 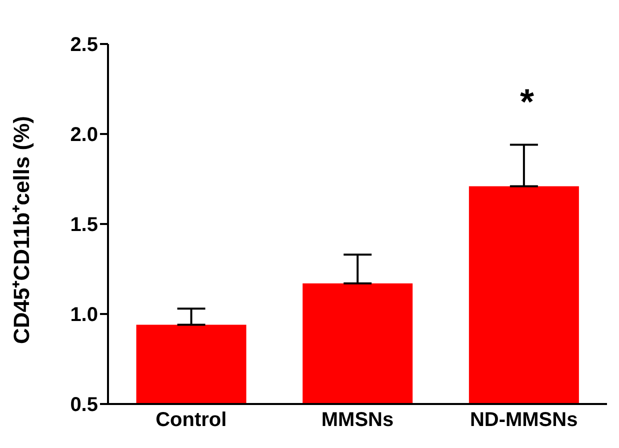 I want to click on x-tick-label: Control, so click(x=191, y=420).